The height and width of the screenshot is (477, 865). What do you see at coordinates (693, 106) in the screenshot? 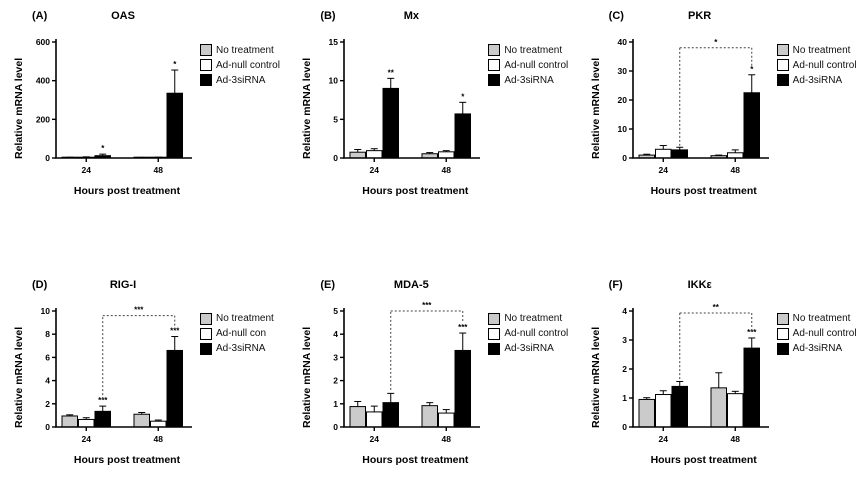
I see `bar-chart-svg: 0 10 20 30 40 24 48 * *` at bounding box center [693, 106].